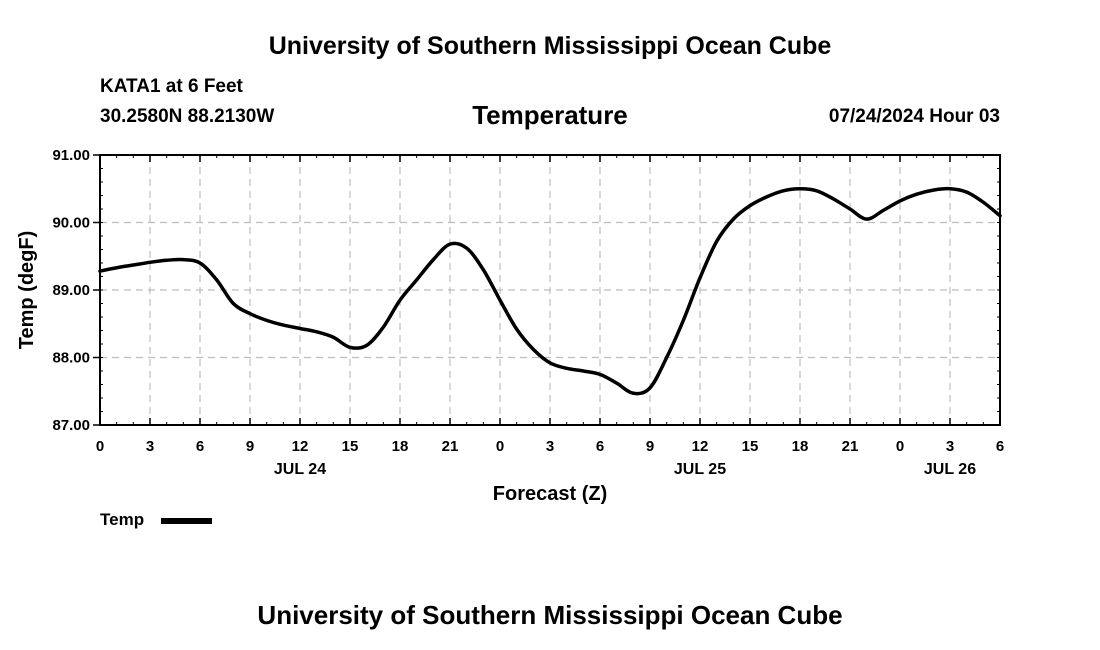 The width and height of the screenshot is (1100, 650). What do you see at coordinates (550, 115) in the screenshot?
I see `variable-title: Temperature` at bounding box center [550, 115].